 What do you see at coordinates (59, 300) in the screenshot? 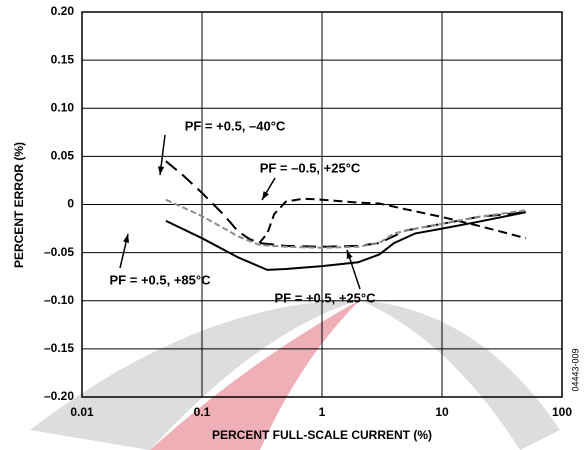
I see `y-tick-label: –0.10` at bounding box center [59, 300].